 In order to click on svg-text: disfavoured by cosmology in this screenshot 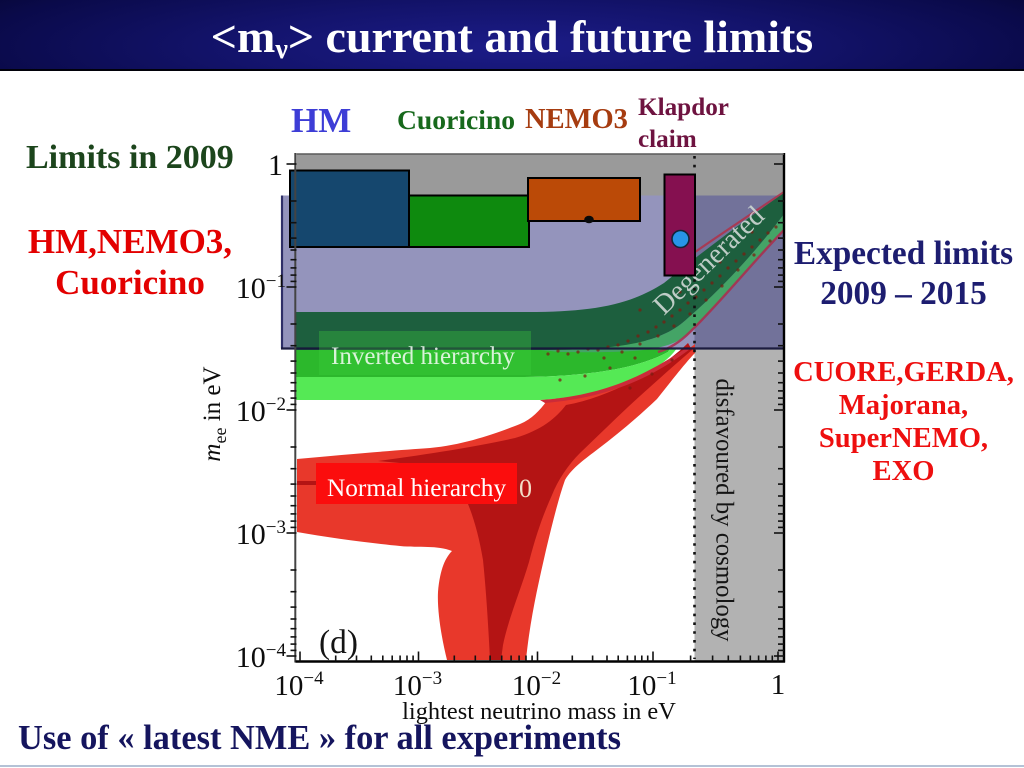, I will do `click(724, 510)`.